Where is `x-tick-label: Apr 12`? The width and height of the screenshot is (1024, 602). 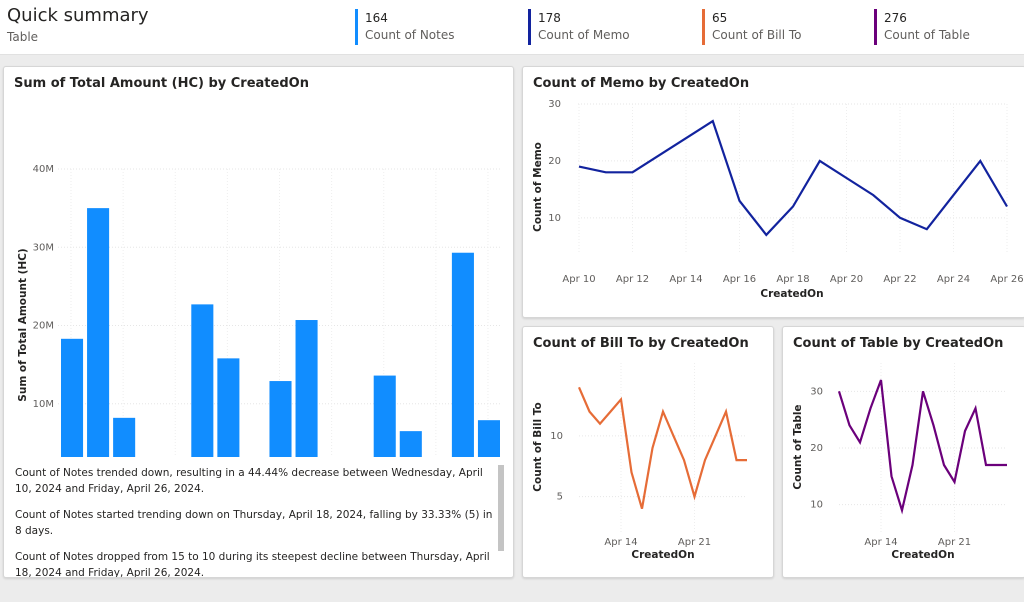 x-tick-label: Apr 12 is located at coordinates (632, 279).